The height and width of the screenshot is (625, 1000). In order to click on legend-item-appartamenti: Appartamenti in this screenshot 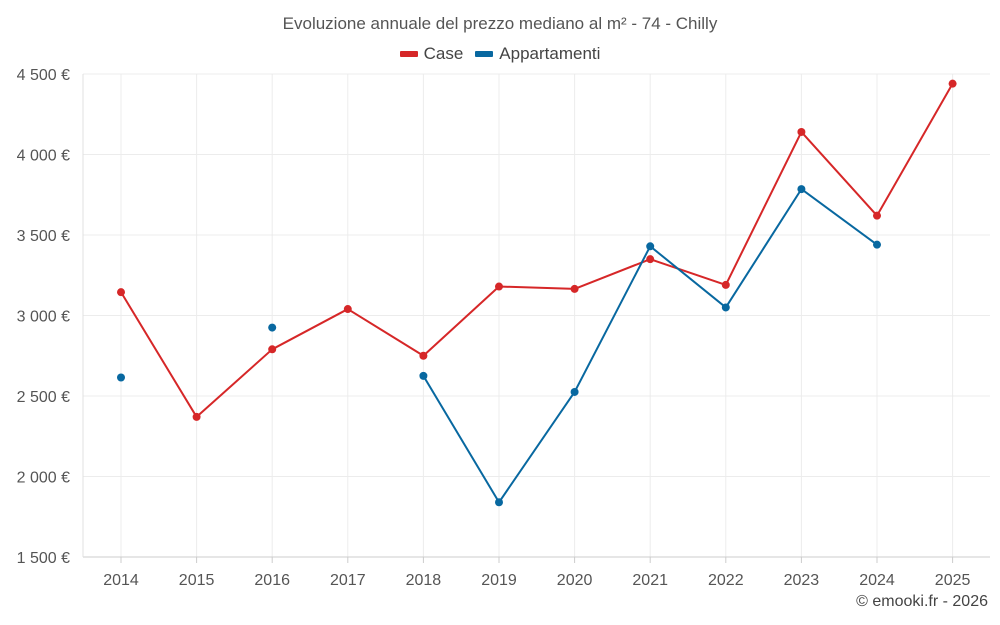, I will do `click(537, 54)`.